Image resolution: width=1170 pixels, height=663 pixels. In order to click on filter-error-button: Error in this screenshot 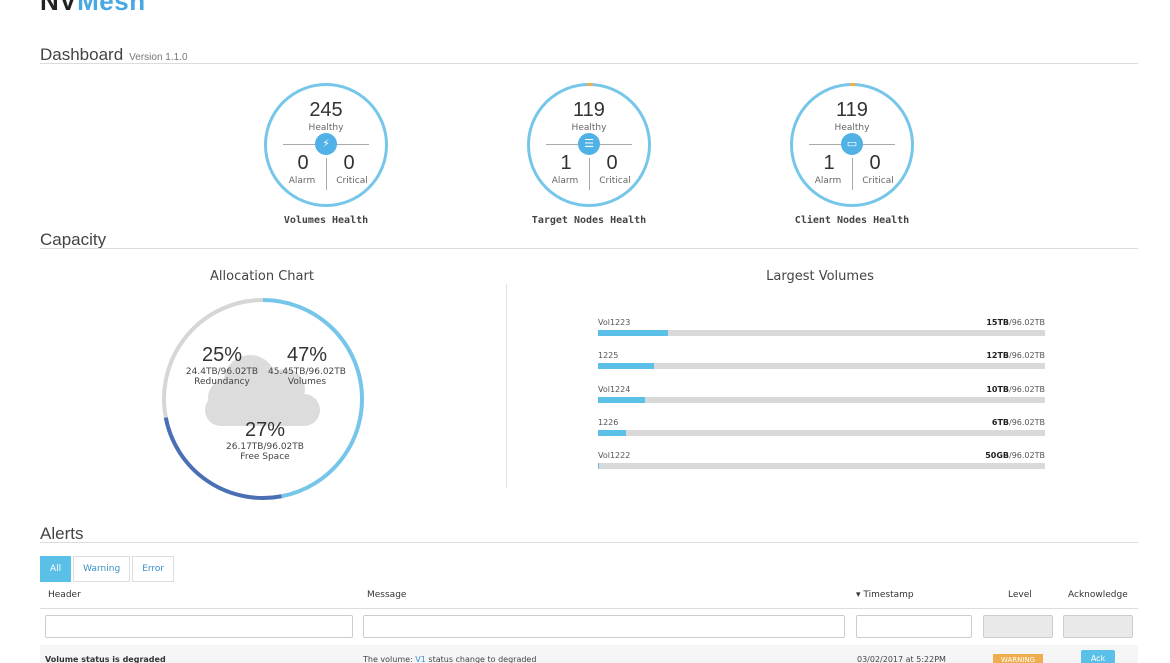, I will do `click(153, 569)`.